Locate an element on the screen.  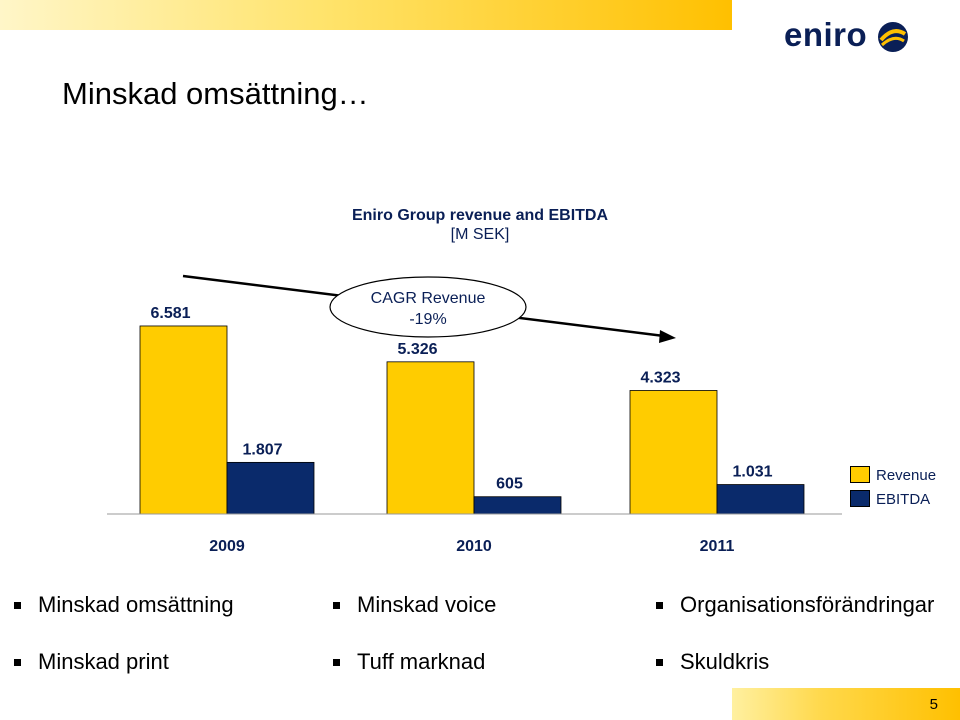
bar-revenue-2010 is located at coordinates (430, 438).